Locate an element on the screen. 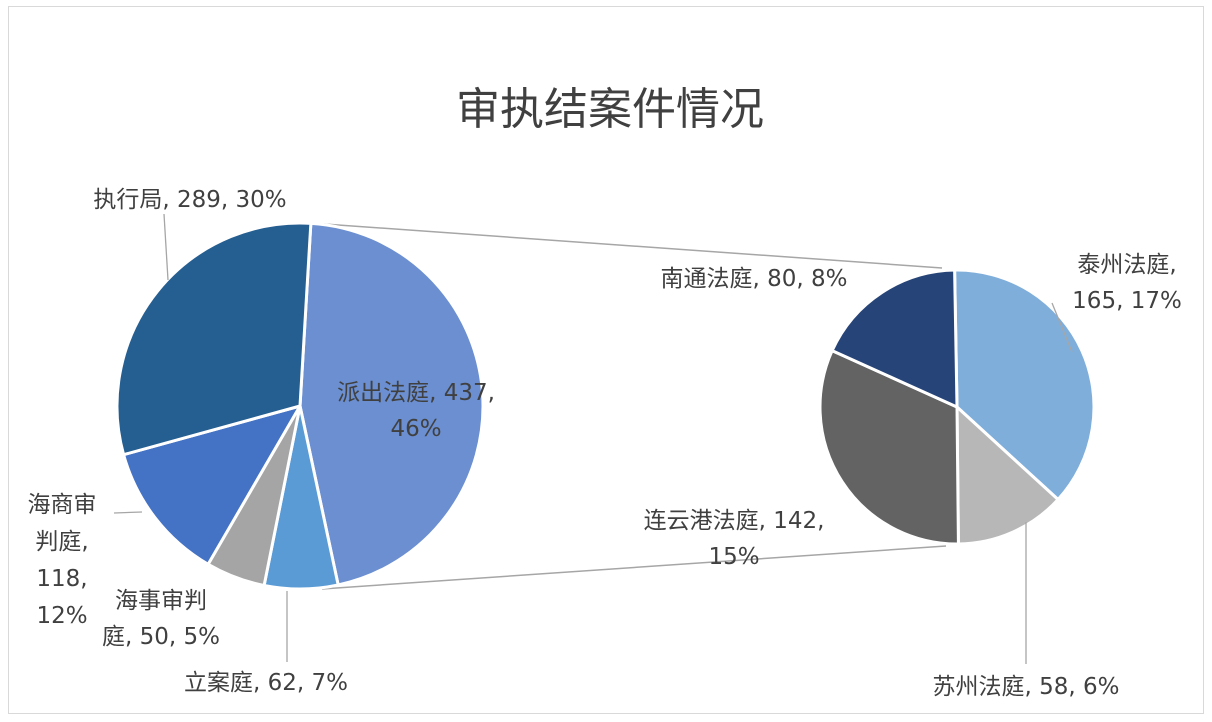  data-label-pcfy: 派出法庭, 437, 46% is located at coordinates (416, 411).